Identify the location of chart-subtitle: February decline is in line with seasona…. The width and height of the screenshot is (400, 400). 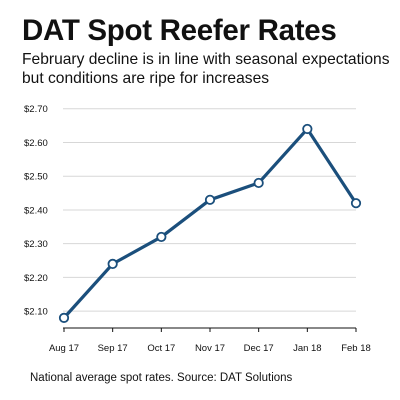
(206, 69).